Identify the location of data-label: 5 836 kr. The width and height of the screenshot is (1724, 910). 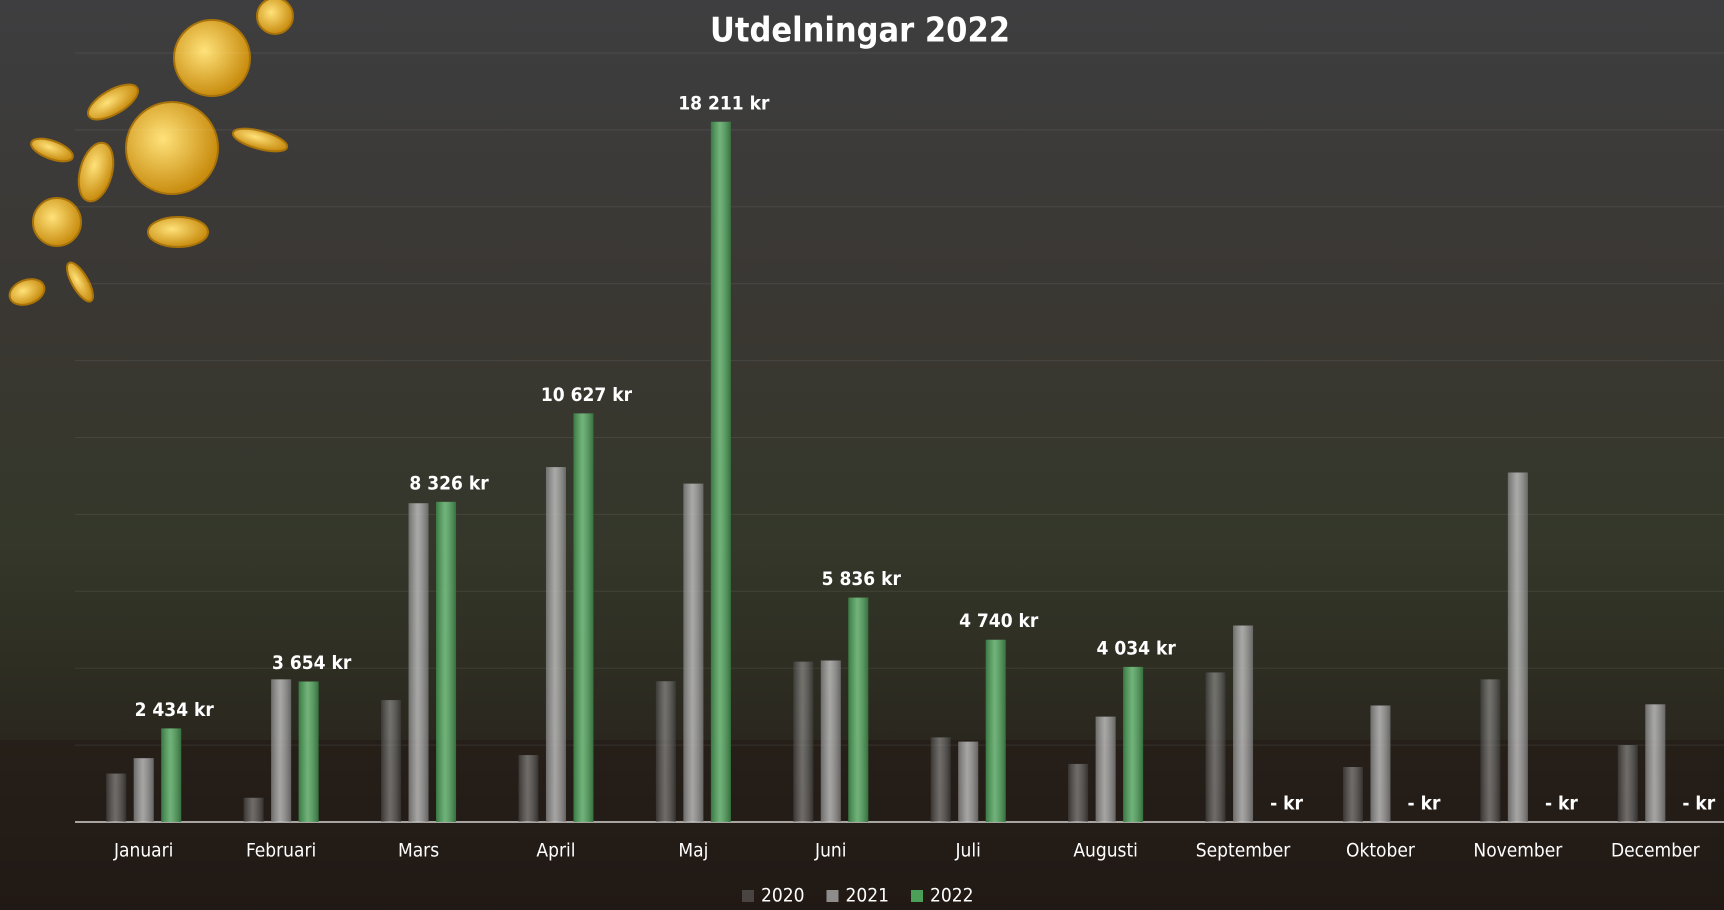
(862, 579).